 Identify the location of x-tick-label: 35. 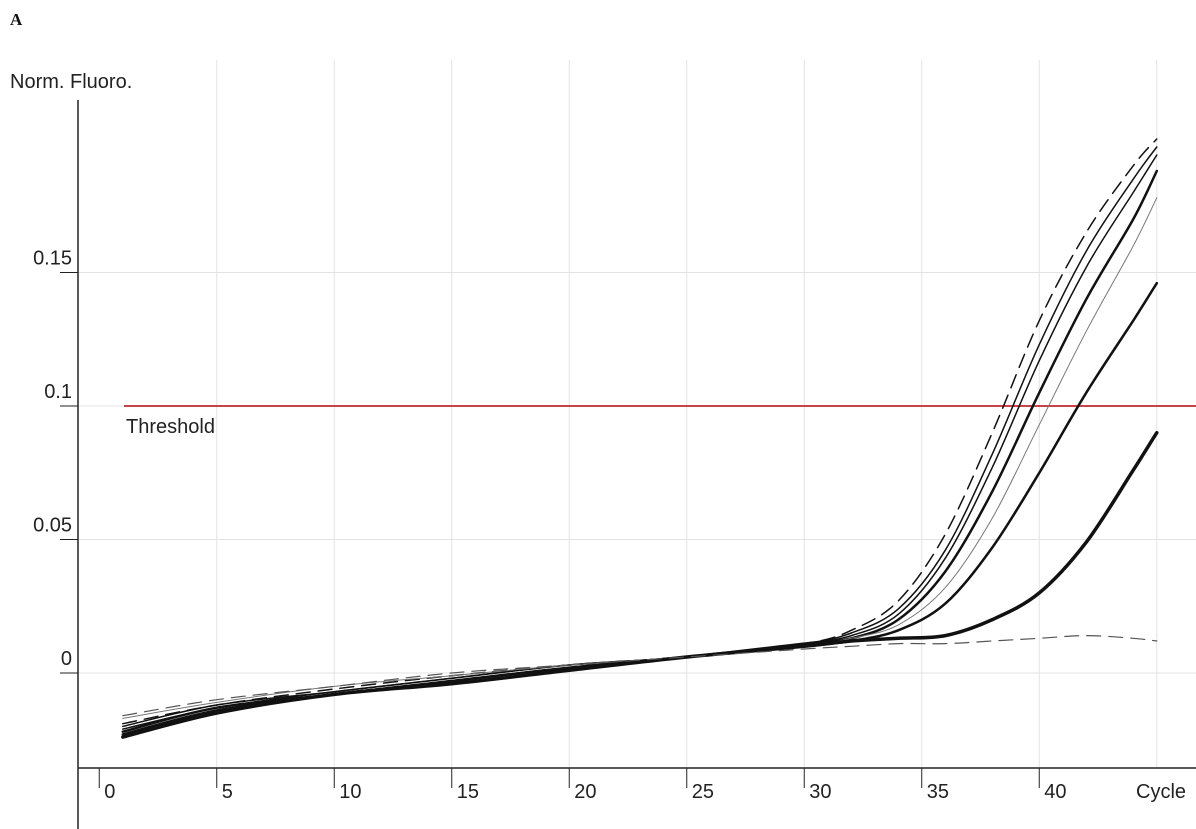
(938, 792).